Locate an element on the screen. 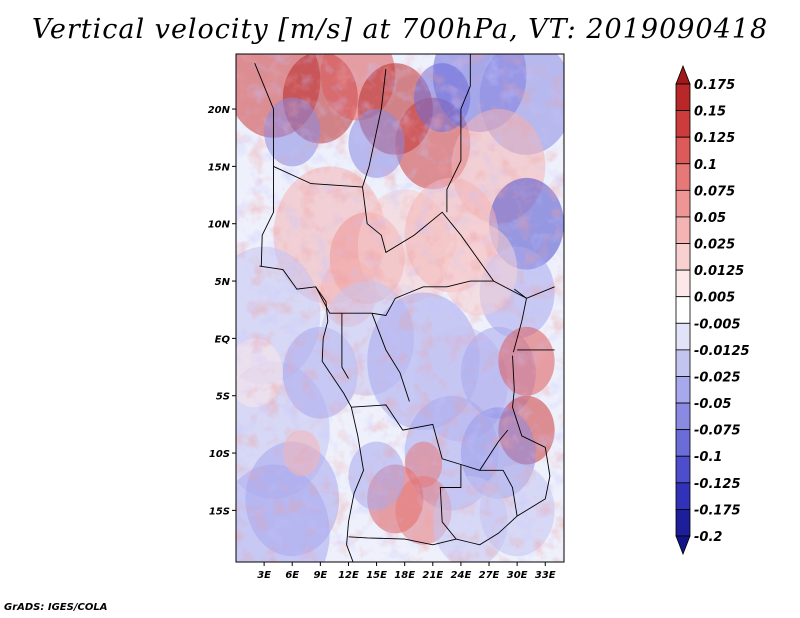  lon-label: 6E is located at coordinates (292, 575).